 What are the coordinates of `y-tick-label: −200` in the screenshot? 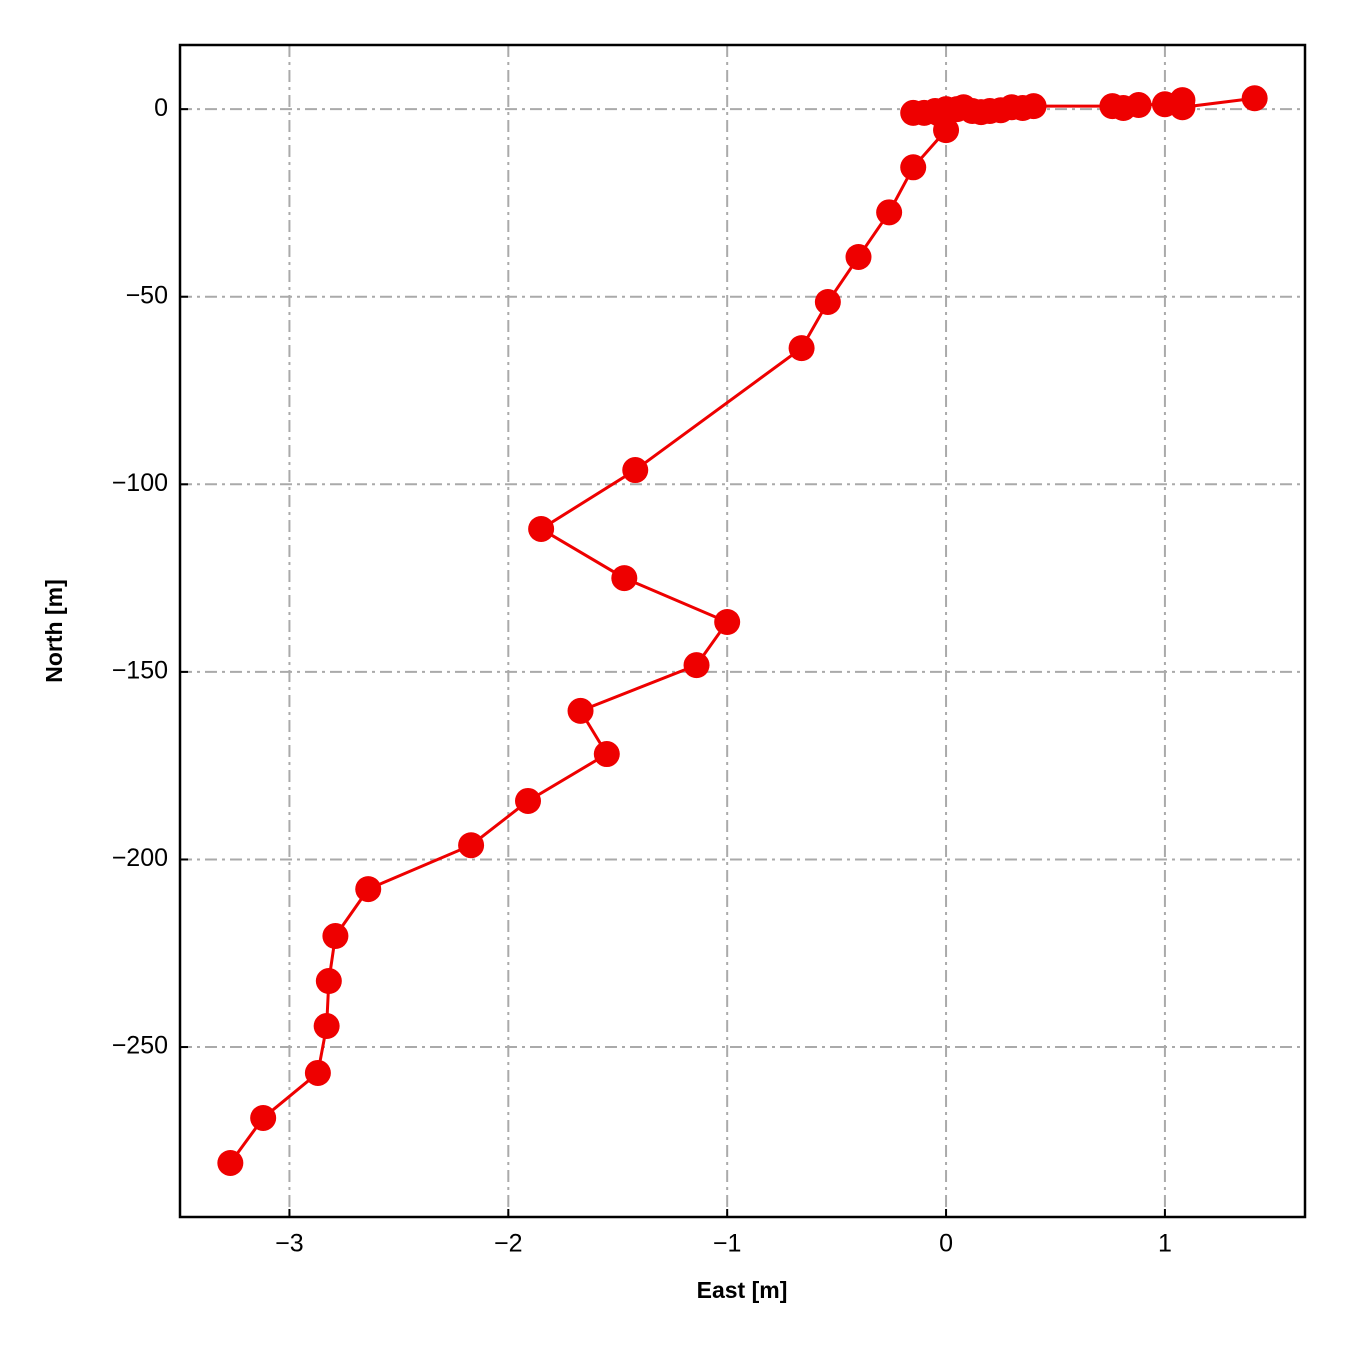 It's located at (140, 858).